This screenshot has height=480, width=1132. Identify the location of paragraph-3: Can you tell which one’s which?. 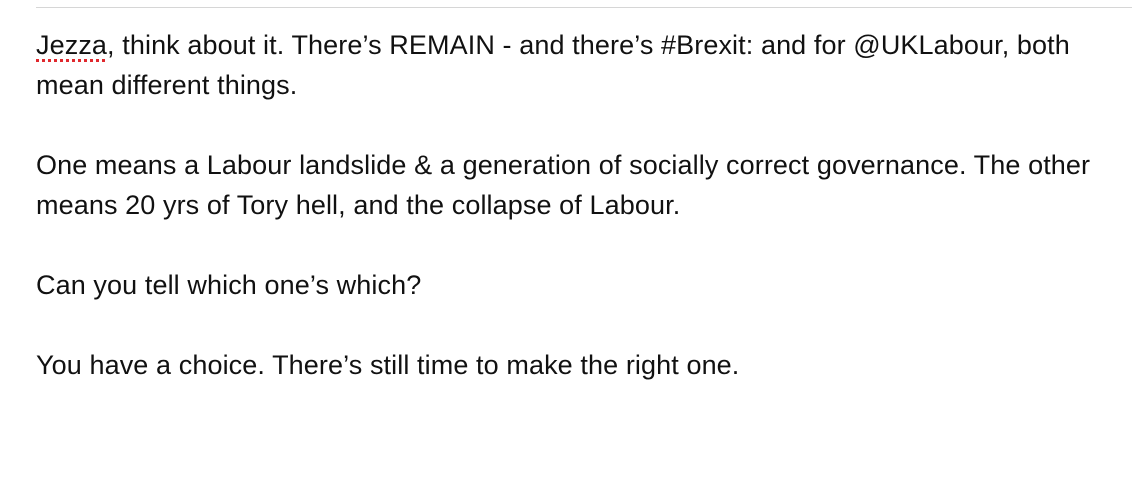
(576, 285).